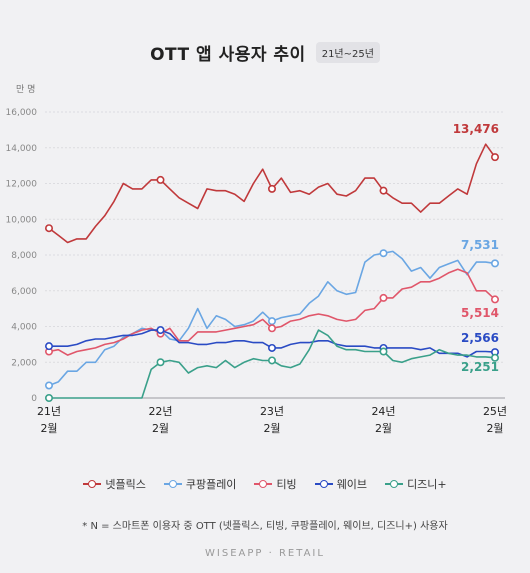  Describe the element at coordinates (211, 484) in the screenshot. I see `legend-label: 쿠팡플레이` at that location.